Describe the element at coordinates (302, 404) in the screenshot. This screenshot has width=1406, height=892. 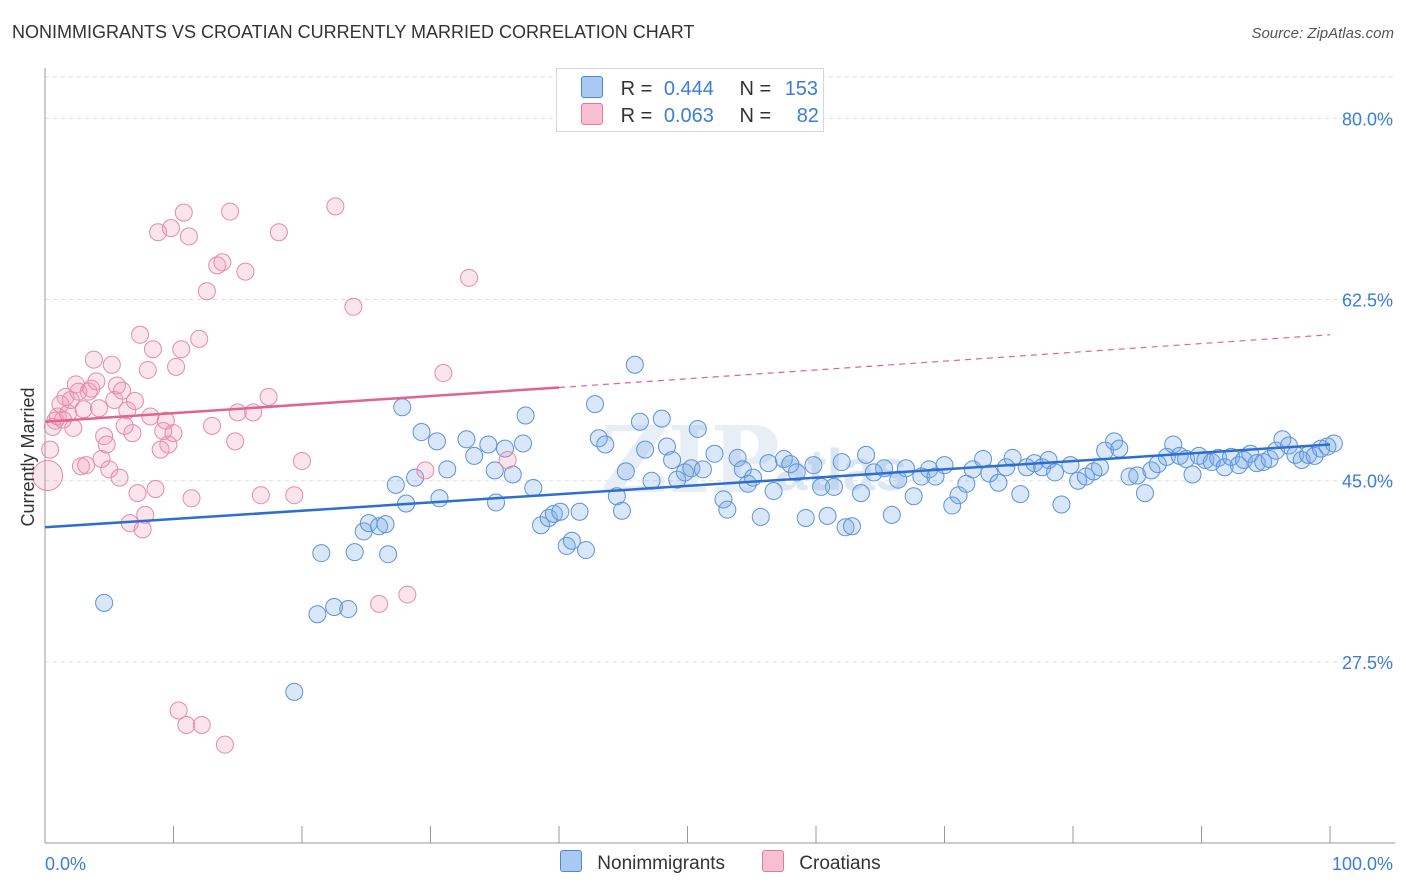
I see `croatians-trend-line` at that location.